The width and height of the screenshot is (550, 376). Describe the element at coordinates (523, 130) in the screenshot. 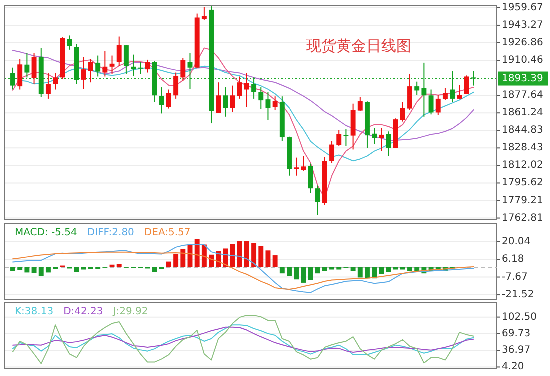

I see `y-tick-label: 1844.83` at that location.